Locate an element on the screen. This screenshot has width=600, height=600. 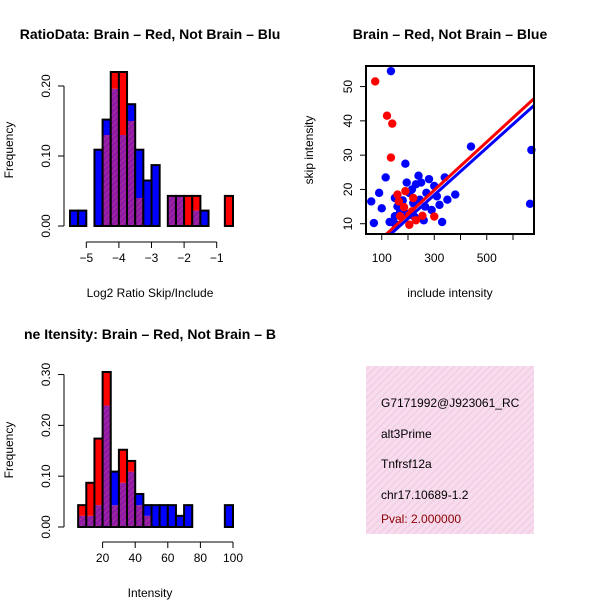
ratio-x-tick-label-4: −1 is located at coordinates (217, 258).